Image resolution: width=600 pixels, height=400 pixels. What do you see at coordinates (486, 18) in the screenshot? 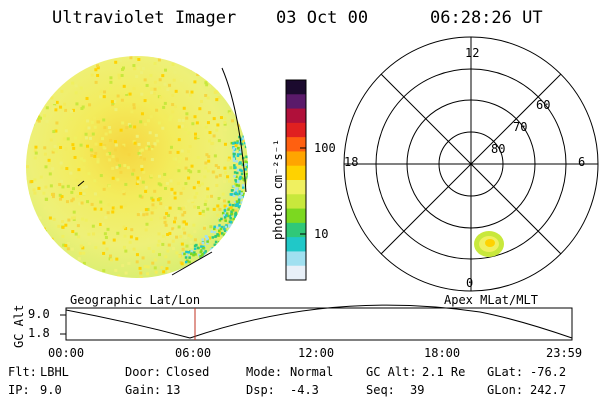
I see `time-label: 06:28:26 UT` at bounding box center [486, 18].